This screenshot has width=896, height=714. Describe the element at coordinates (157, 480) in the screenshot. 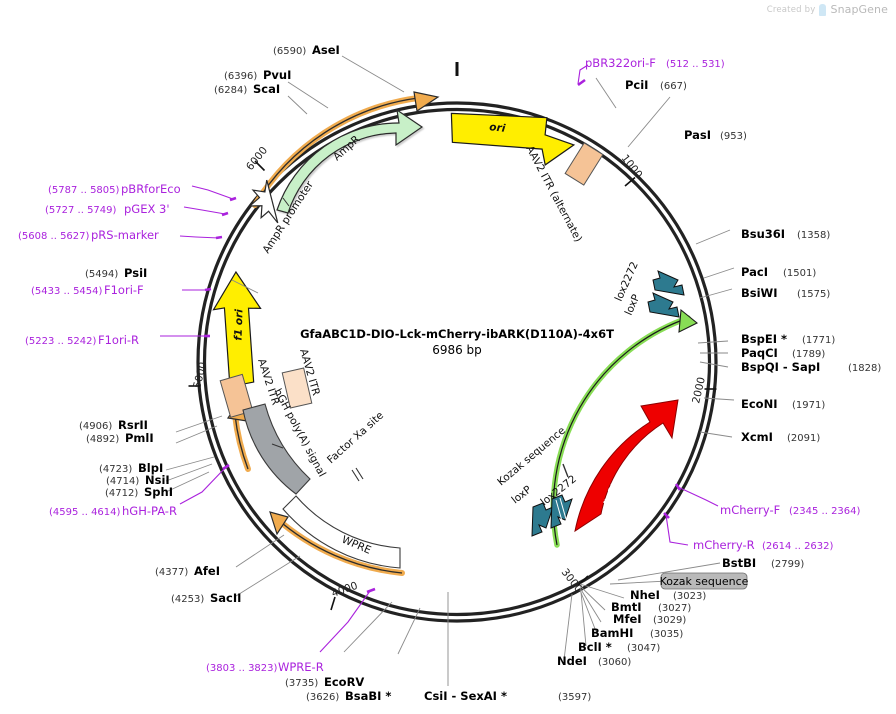

I see `enzyme-name: NsiI` at that location.